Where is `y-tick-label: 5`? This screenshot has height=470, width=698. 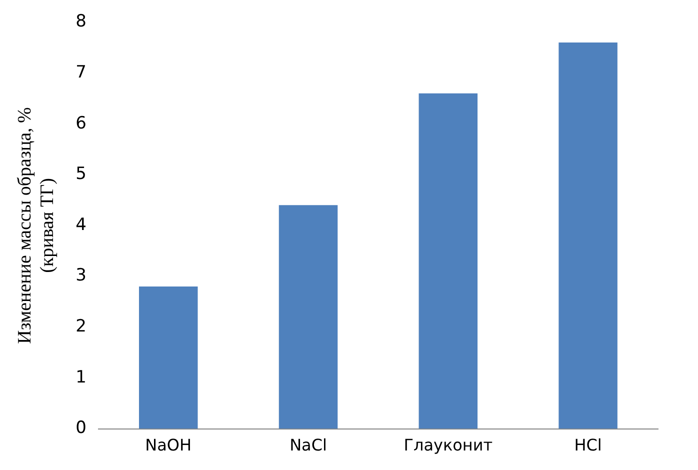
y-tick-label: 5 is located at coordinates (81, 174).